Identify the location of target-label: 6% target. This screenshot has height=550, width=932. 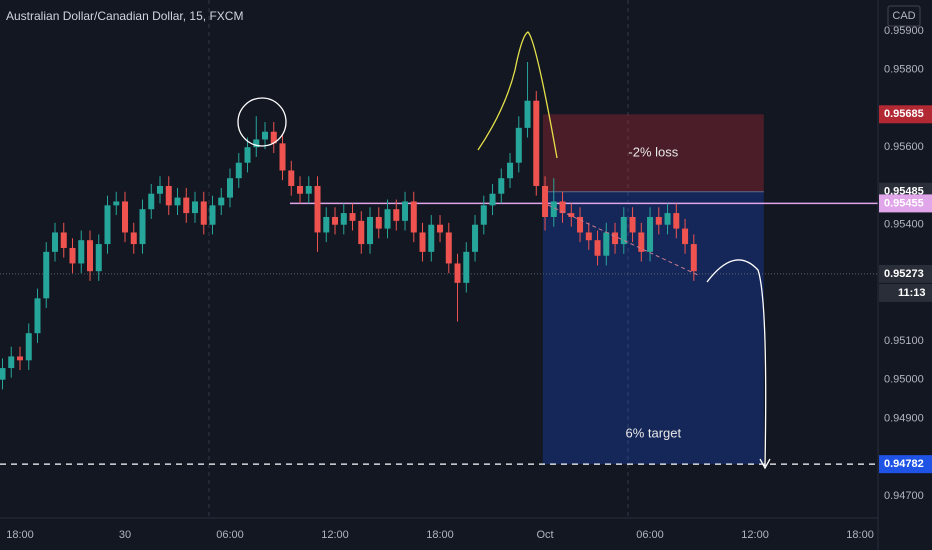
(653, 433).